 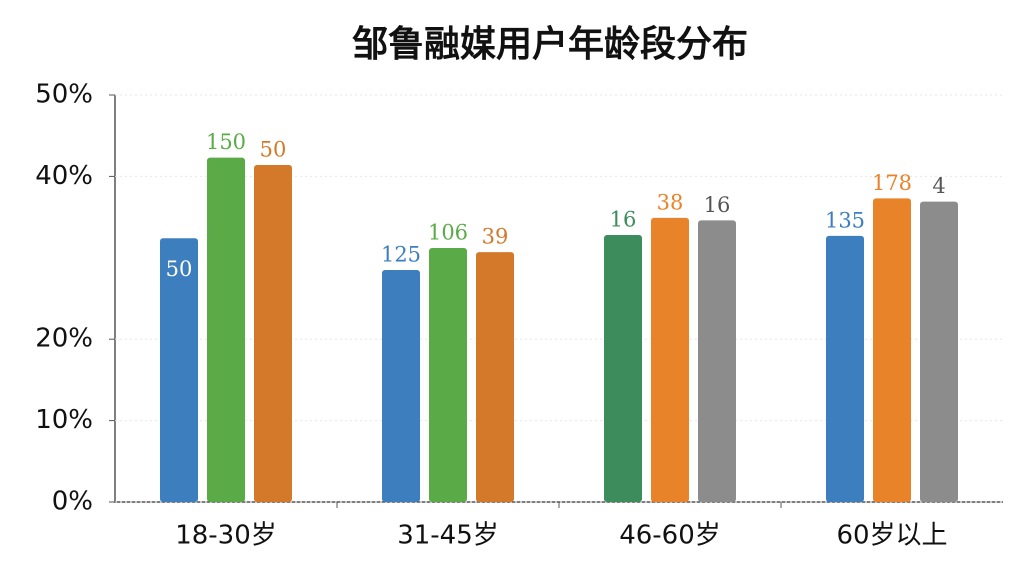 What do you see at coordinates (670, 536) in the screenshot?
I see `x-tick-label: 46-60岁` at bounding box center [670, 536].